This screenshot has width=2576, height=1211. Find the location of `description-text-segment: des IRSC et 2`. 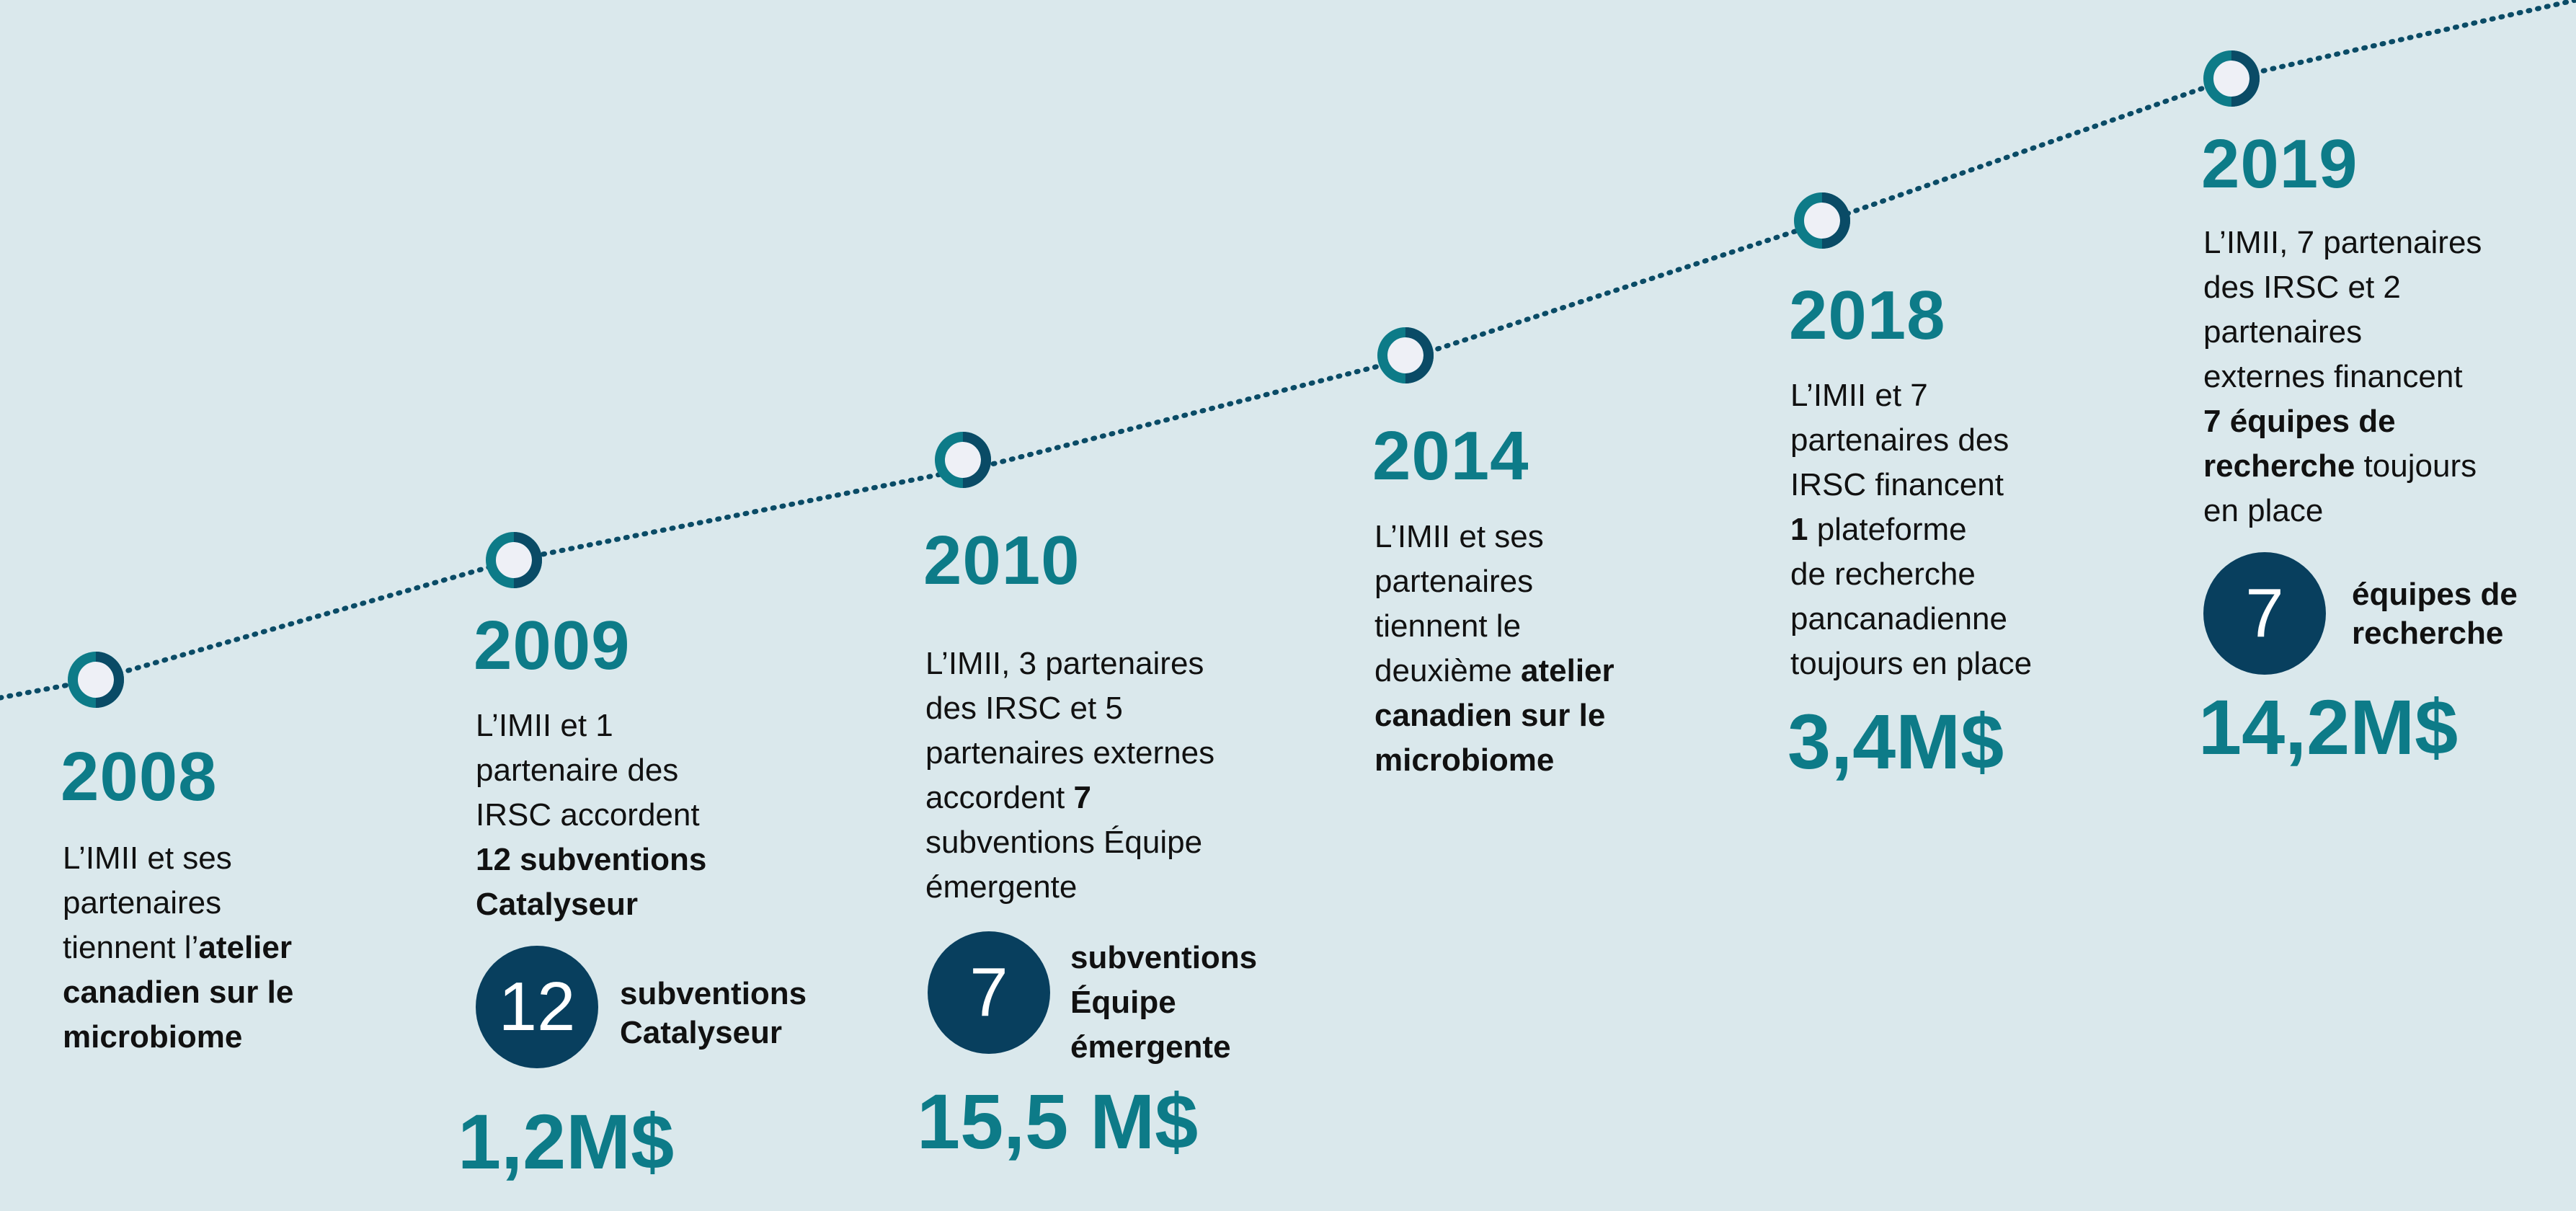

description-text-segment: des IRSC et 2 is located at coordinates (2302, 287).